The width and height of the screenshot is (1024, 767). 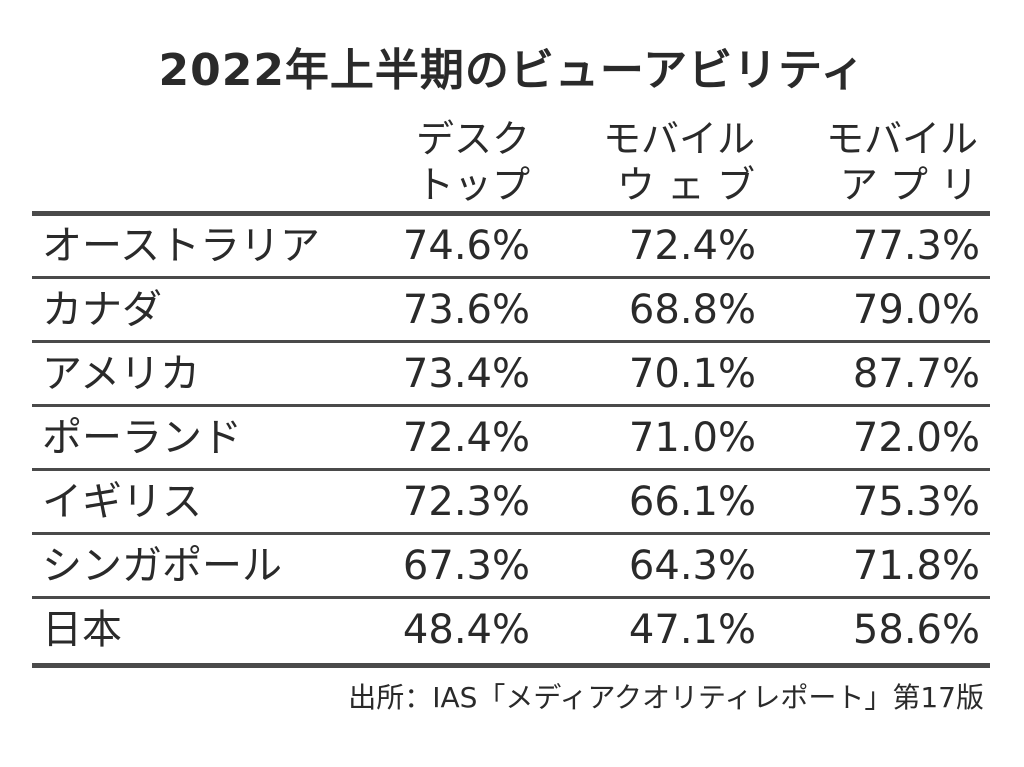 What do you see at coordinates (916, 438) in the screenshot?
I see `table-cell: 72.0%` at bounding box center [916, 438].